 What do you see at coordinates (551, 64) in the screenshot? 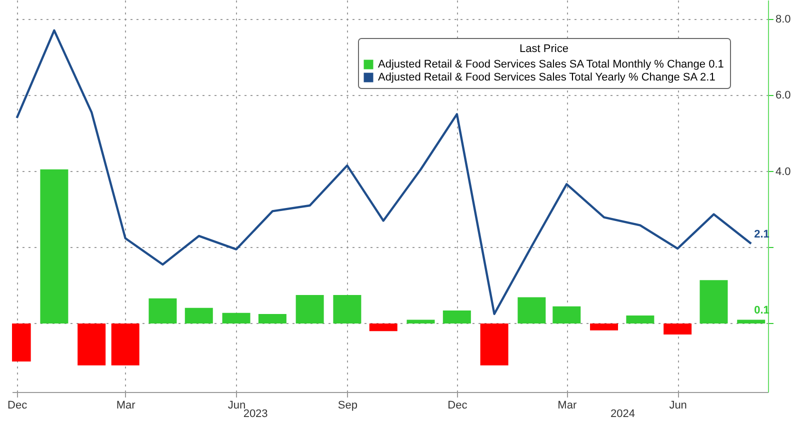
I see `legend-label: Adjusted Retail & Food Services Sales SA Total Monthly % Change 0.1` at bounding box center [551, 64].